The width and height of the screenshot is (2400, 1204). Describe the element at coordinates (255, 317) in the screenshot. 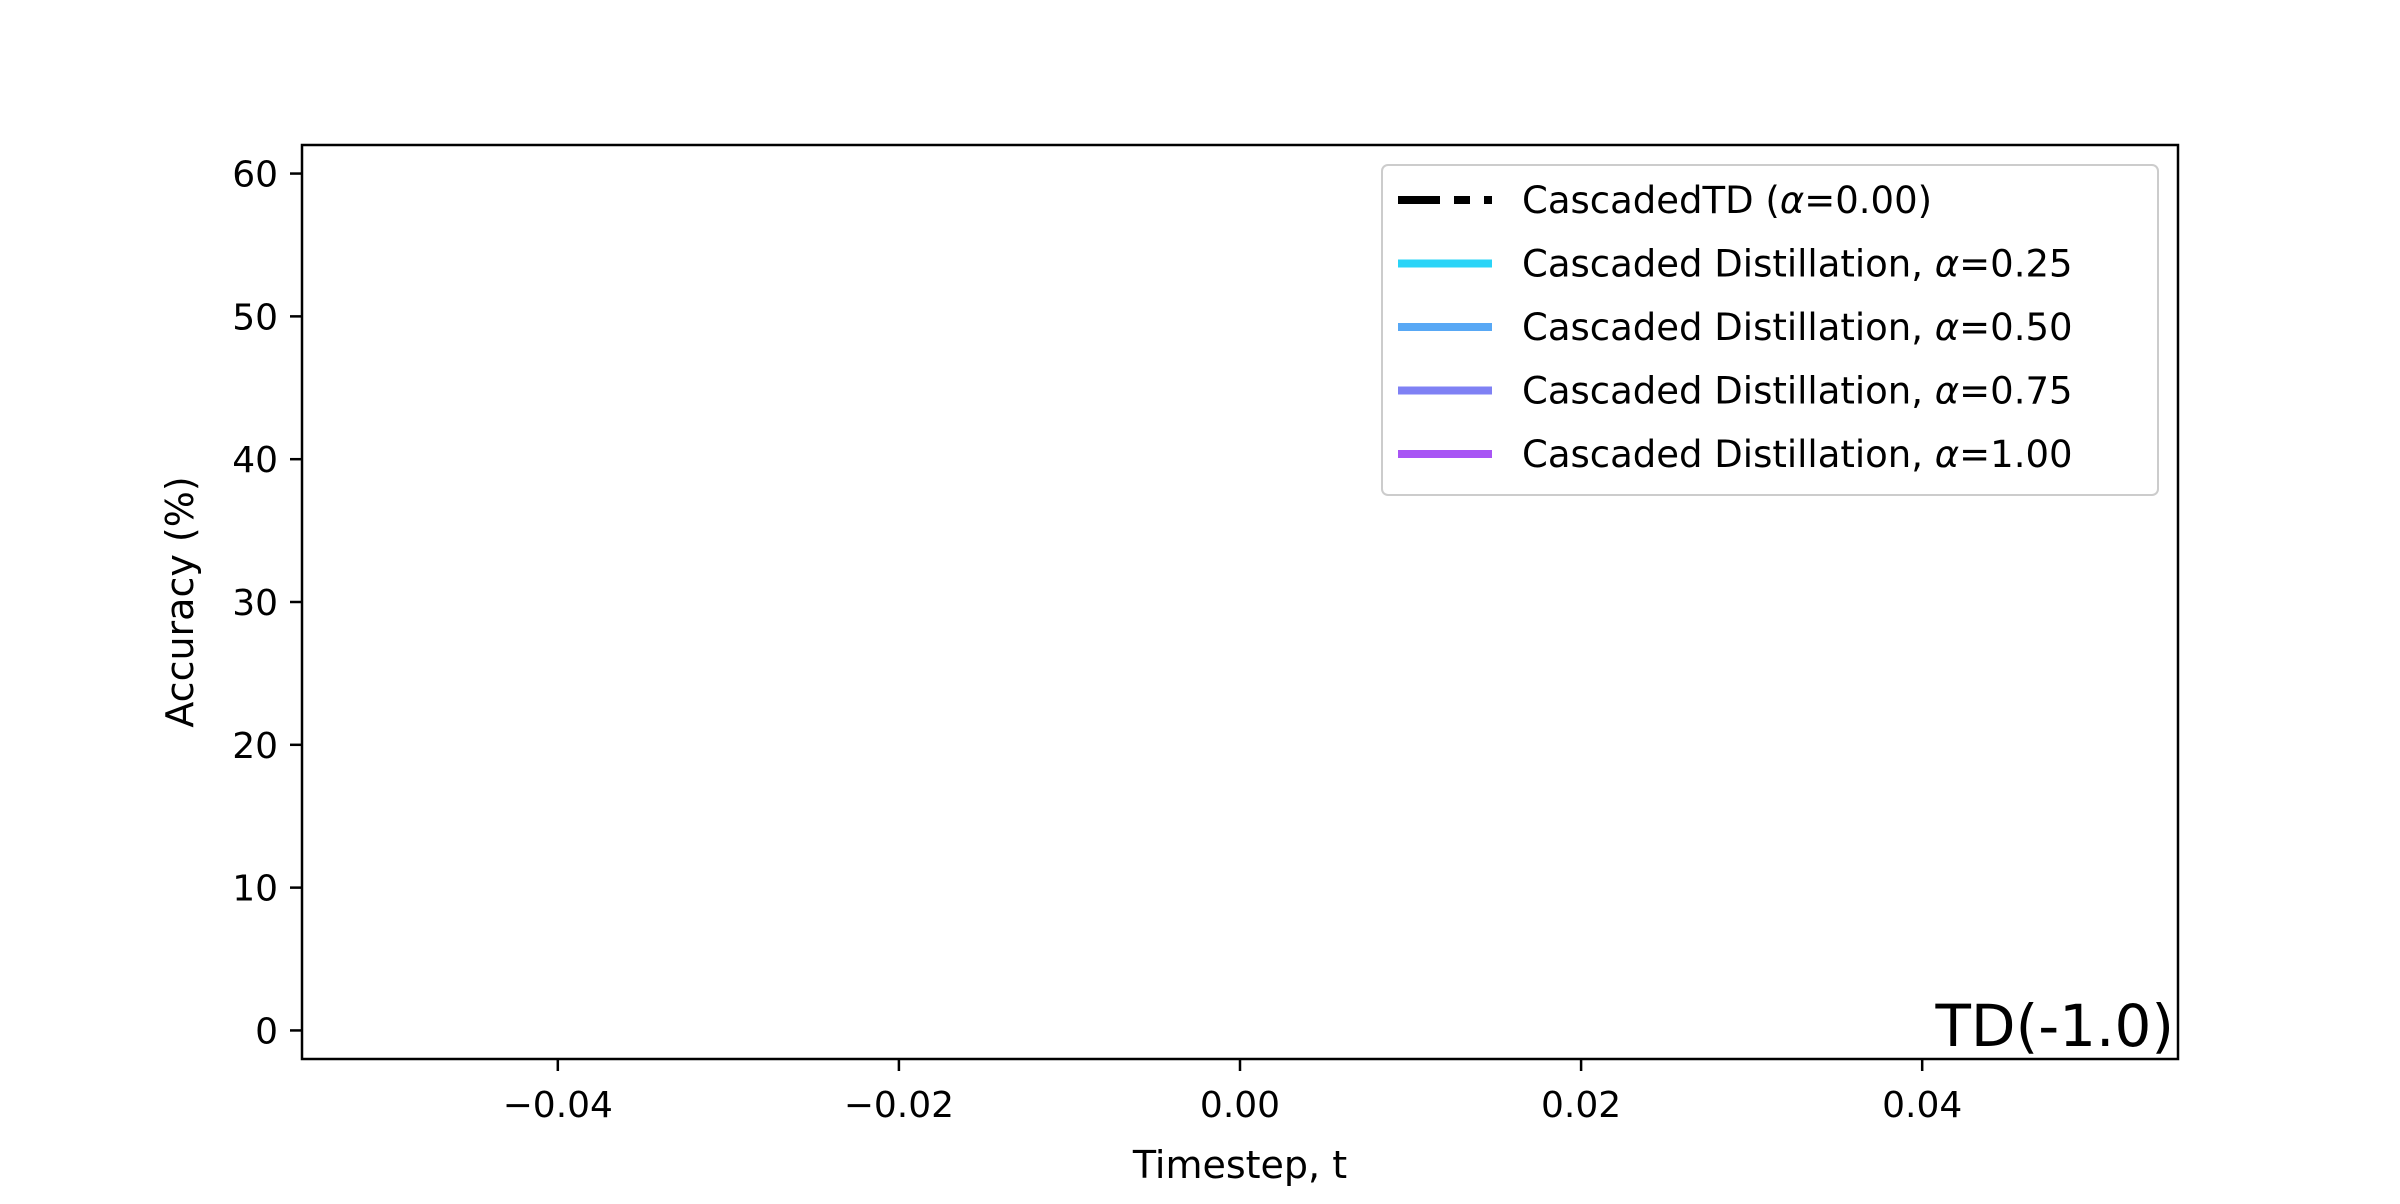

I see `y-tick-label: 50` at that location.